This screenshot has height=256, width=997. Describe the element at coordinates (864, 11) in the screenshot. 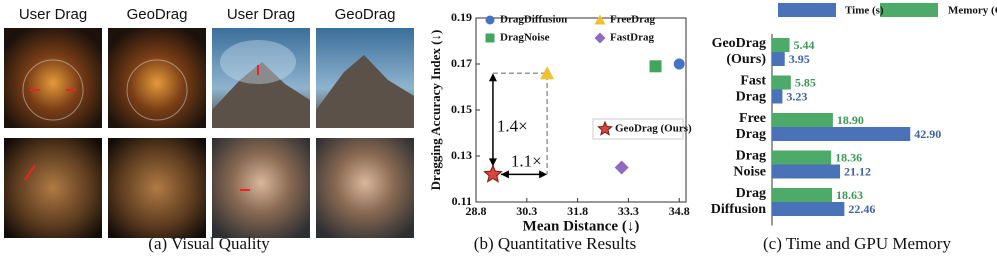

I see `legend-label: Time (s)` at that location.